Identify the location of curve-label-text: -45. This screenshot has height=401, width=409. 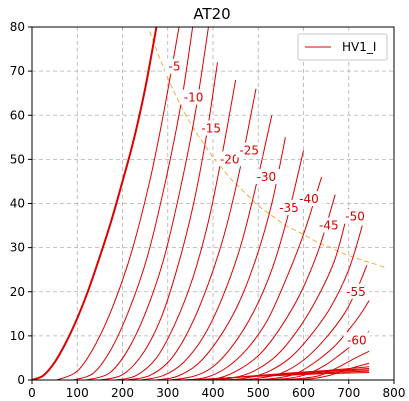
(329, 226).